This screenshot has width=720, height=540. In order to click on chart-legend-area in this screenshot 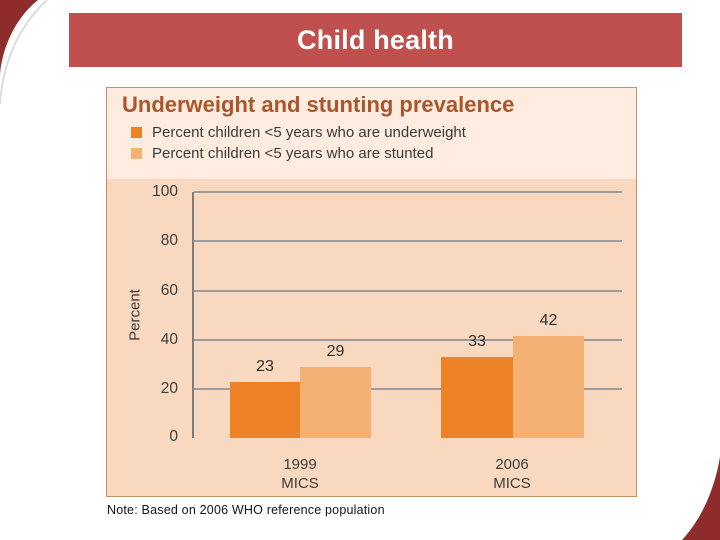, I will do `click(371, 133)`.